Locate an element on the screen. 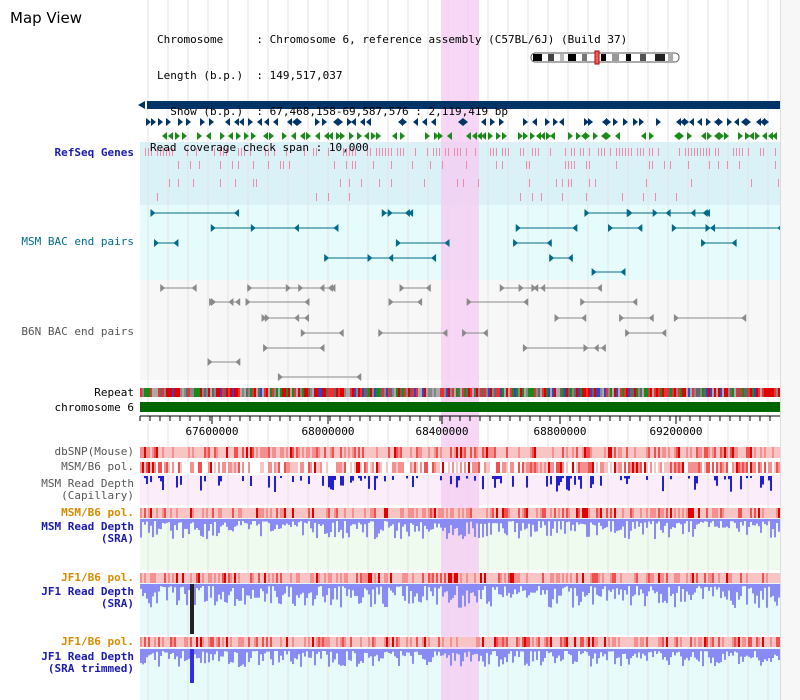 Image resolution: width=800 pixels, height=700 pixels. track-label-b6n-bac: B6N BAC end pairs is located at coordinates (77, 331).